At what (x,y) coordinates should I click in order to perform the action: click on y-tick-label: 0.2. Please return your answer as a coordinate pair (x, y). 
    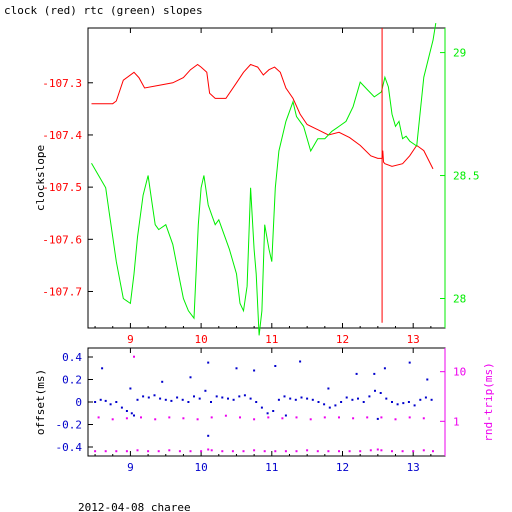
    Looking at the image, I should click on (72, 380).